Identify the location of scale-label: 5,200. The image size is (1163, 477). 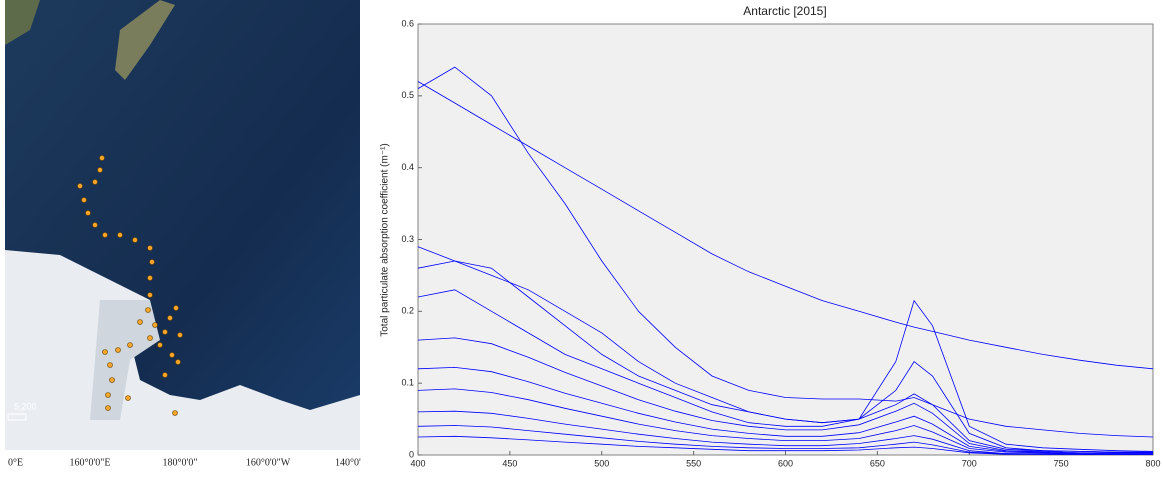
(25, 406).